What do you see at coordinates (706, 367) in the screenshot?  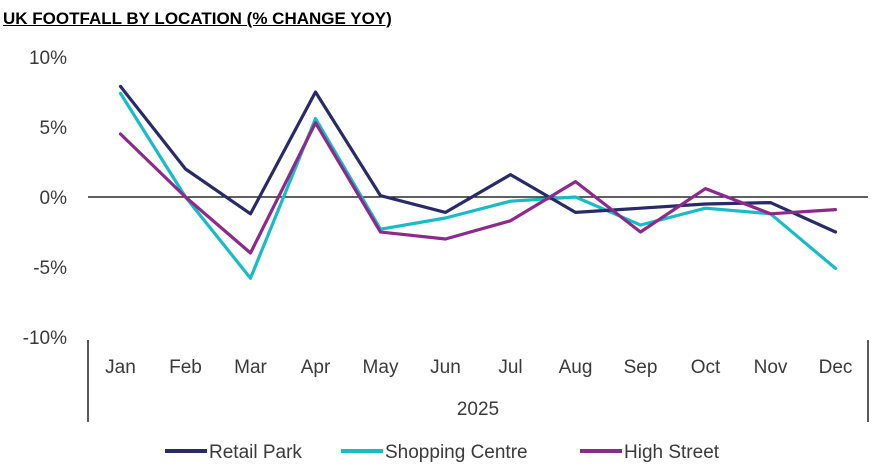 I see `x-tick-label: Oct` at bounding box center [706, 367].